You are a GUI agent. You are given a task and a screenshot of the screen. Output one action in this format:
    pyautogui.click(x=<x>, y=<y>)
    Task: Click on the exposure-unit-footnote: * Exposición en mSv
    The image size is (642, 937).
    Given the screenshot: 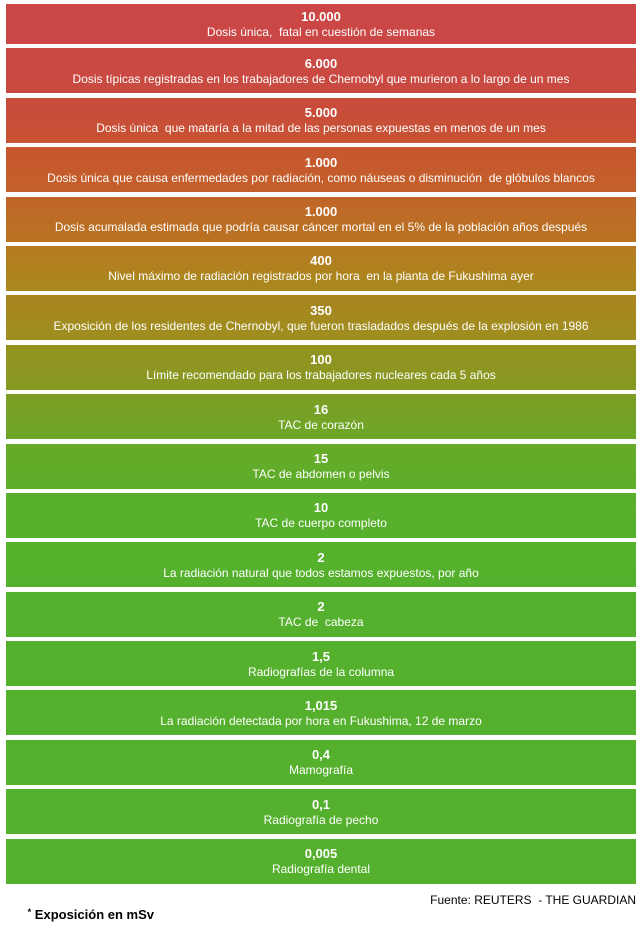 What is the action you would take?
    pyautogui.click(x=80, y=914)
    